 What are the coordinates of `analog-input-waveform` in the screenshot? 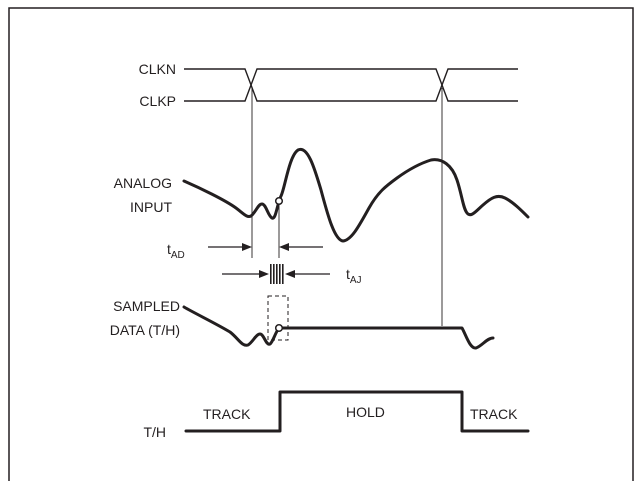 It's located at (356, 195).